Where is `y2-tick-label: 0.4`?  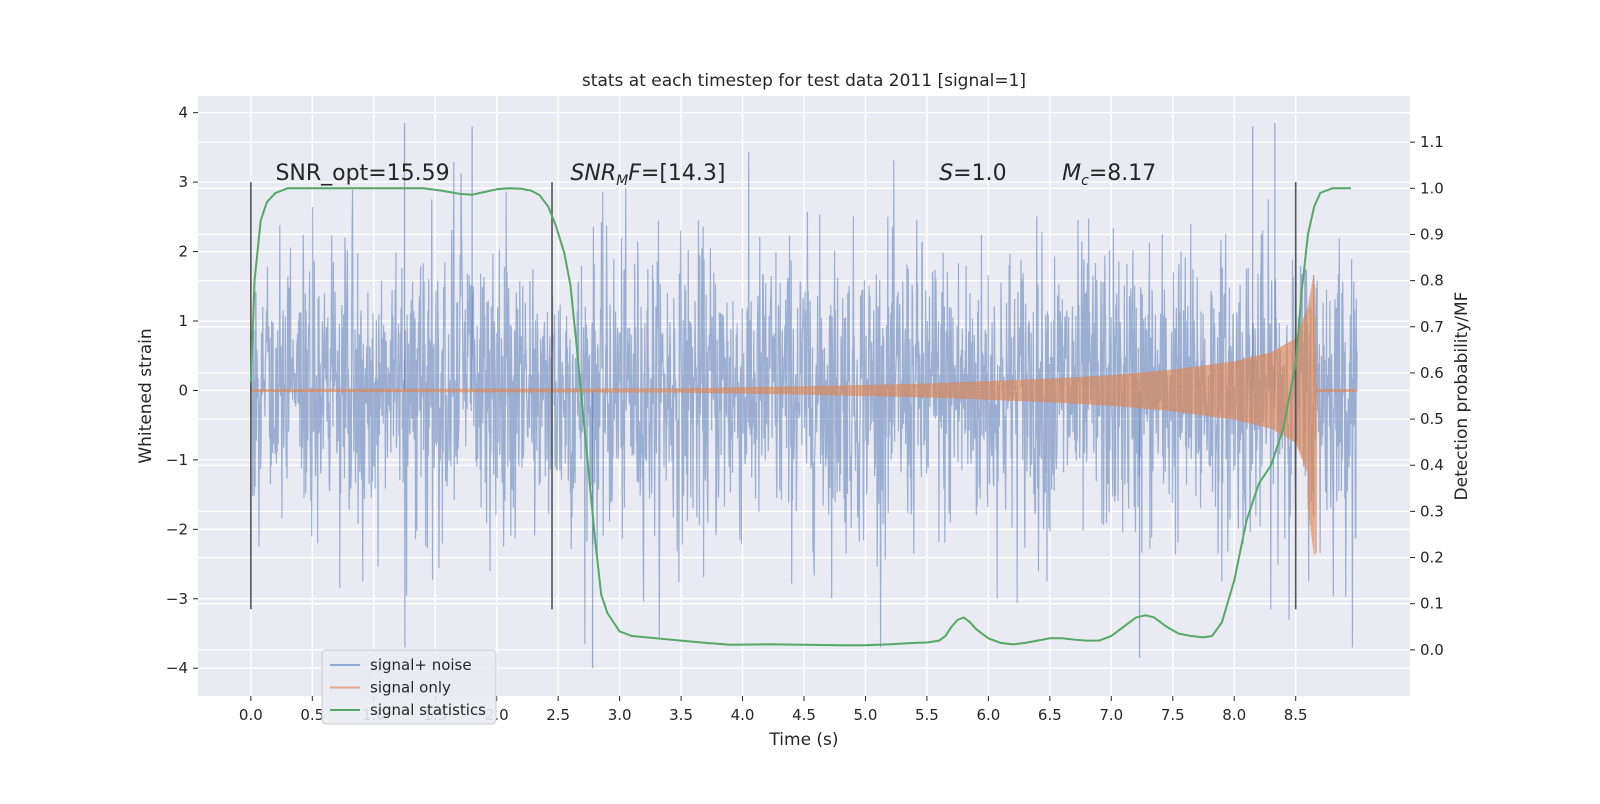
y2-tick-label: 0.4 is located at coordinates (1432, 465).